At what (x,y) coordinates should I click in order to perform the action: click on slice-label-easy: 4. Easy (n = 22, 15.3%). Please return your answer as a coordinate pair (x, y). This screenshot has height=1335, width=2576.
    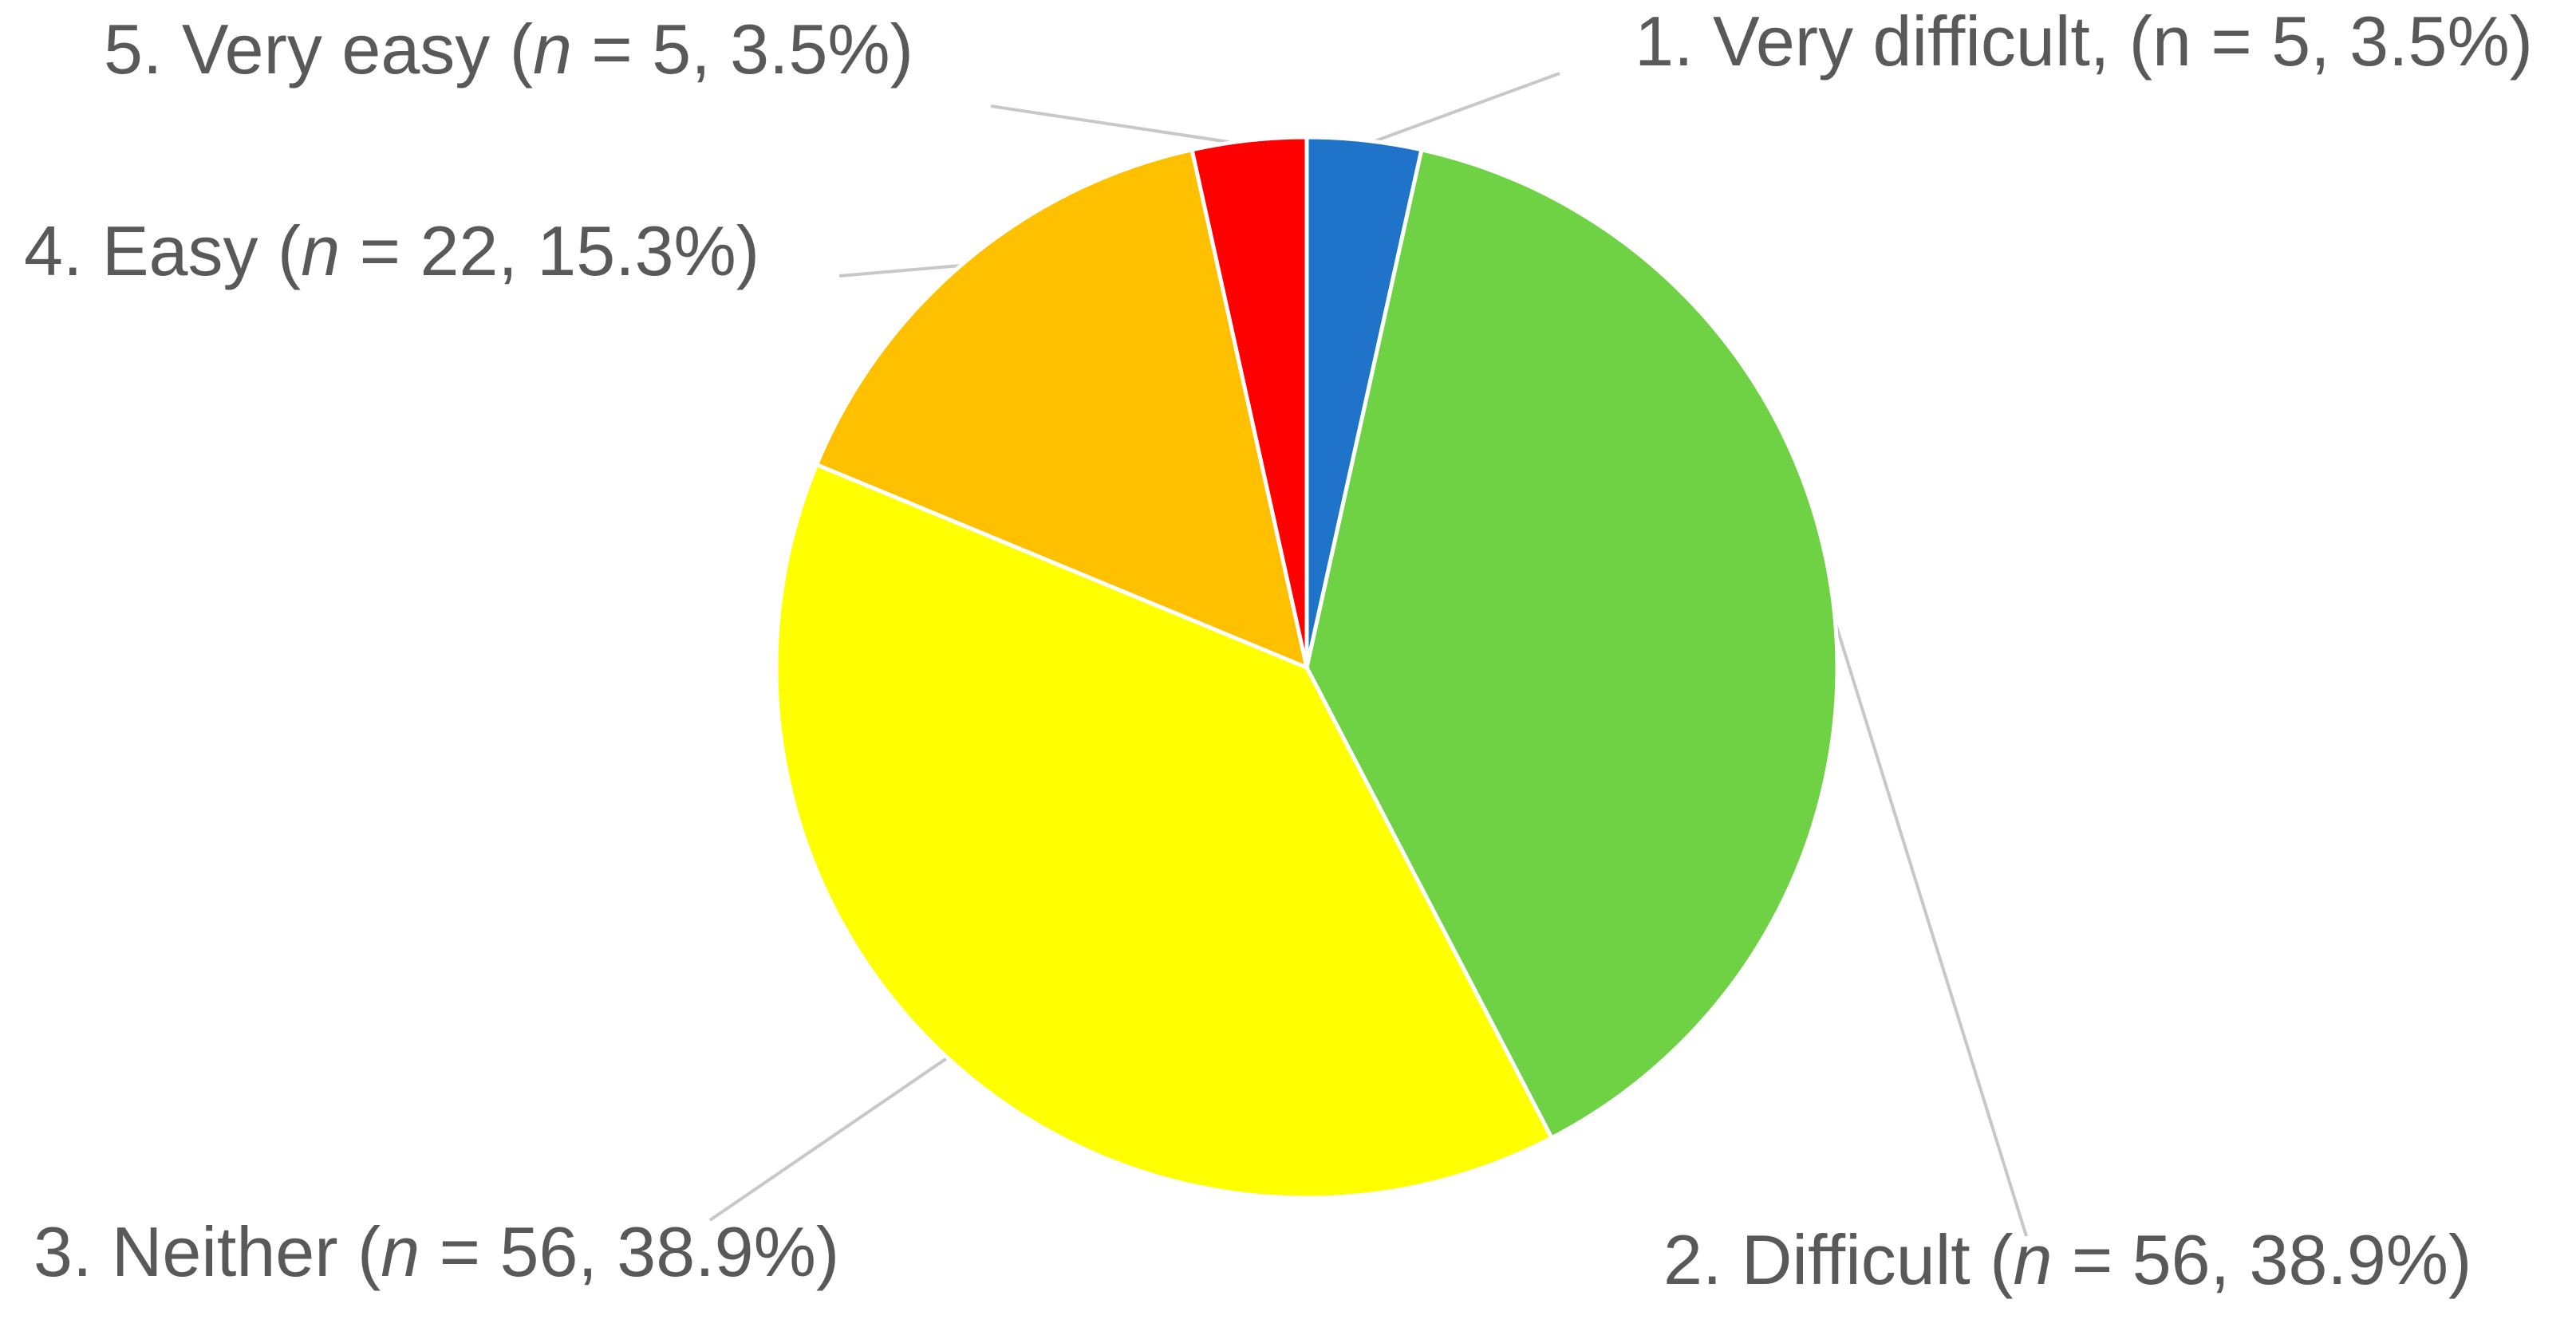
    Looking at the image, I should click on (392, 250).